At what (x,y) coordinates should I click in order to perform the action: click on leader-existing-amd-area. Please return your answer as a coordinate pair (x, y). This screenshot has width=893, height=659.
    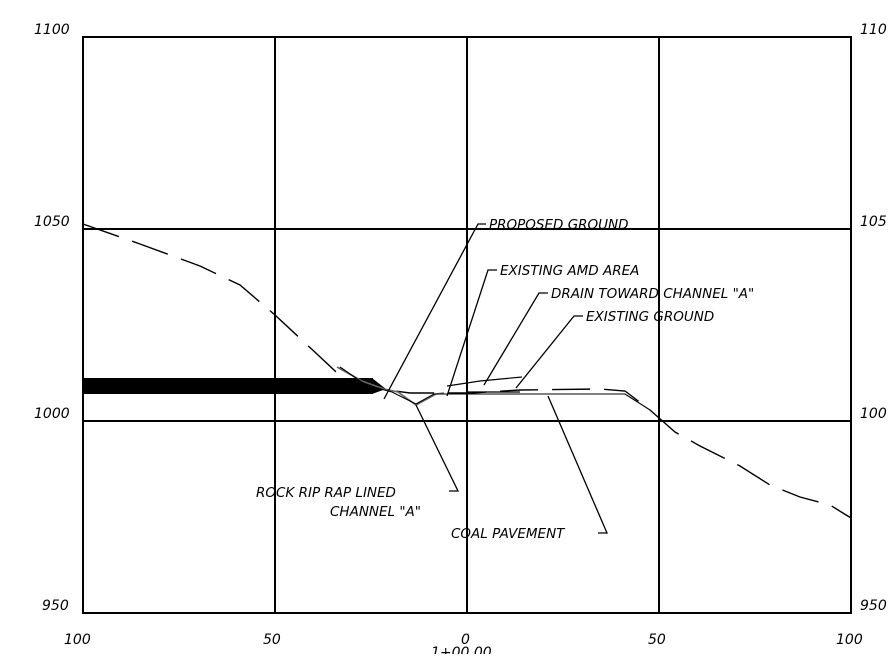
    Looking at the image, I should click on (471, 333).